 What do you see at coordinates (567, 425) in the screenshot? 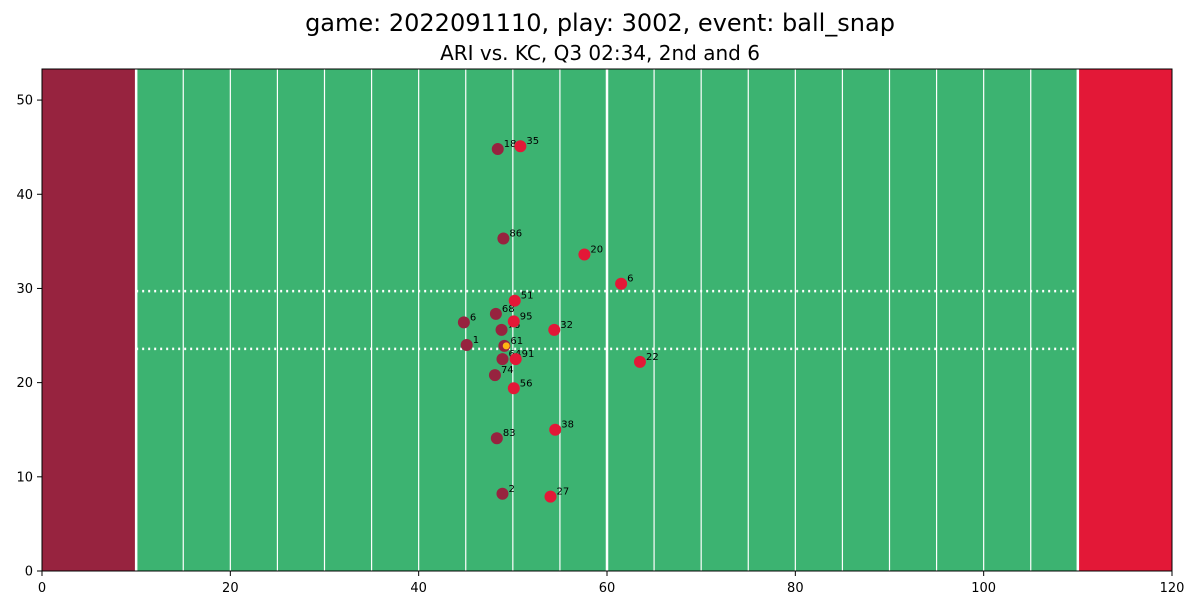
I see `jersey-label: 38` at bounding box center [567, 425].